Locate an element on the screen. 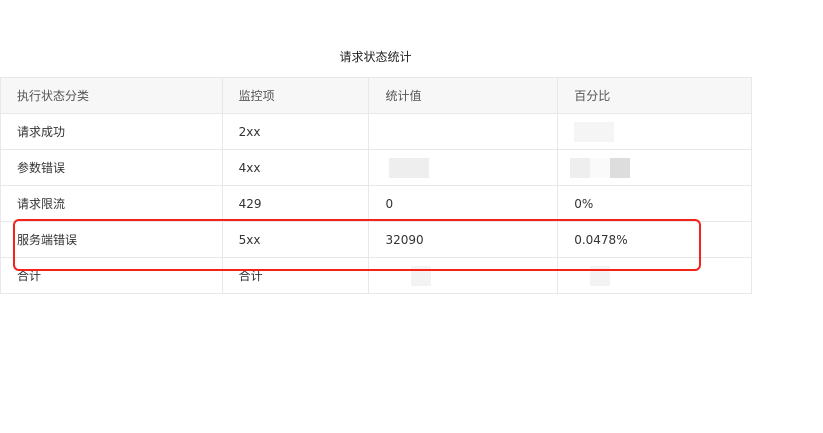 Image resolution: width=823 pixels, height=433 pixels. cell-percent: 0.0478% is located at coordinates (654, 239).